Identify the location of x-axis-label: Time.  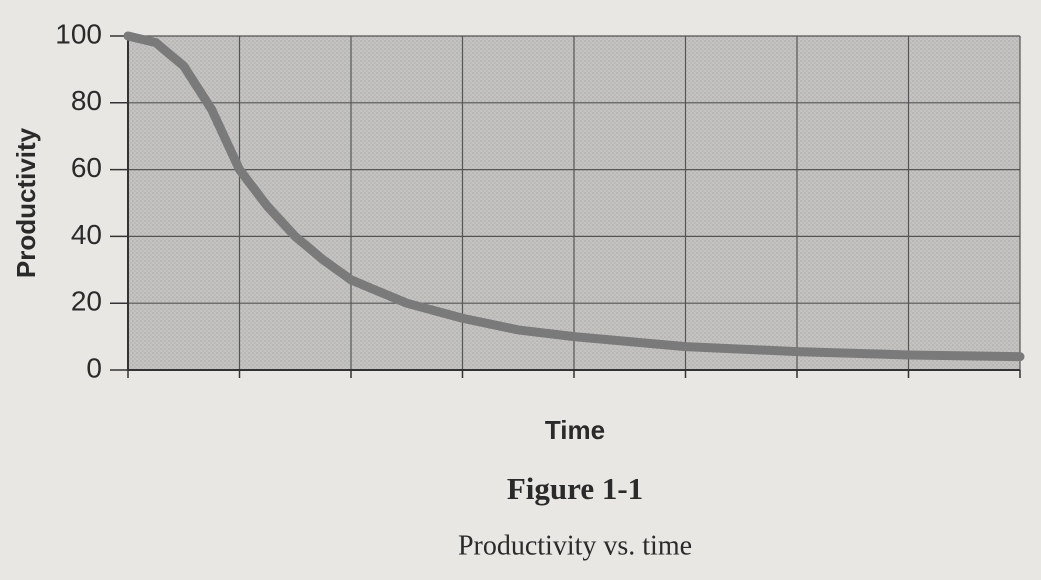
(575, 430).